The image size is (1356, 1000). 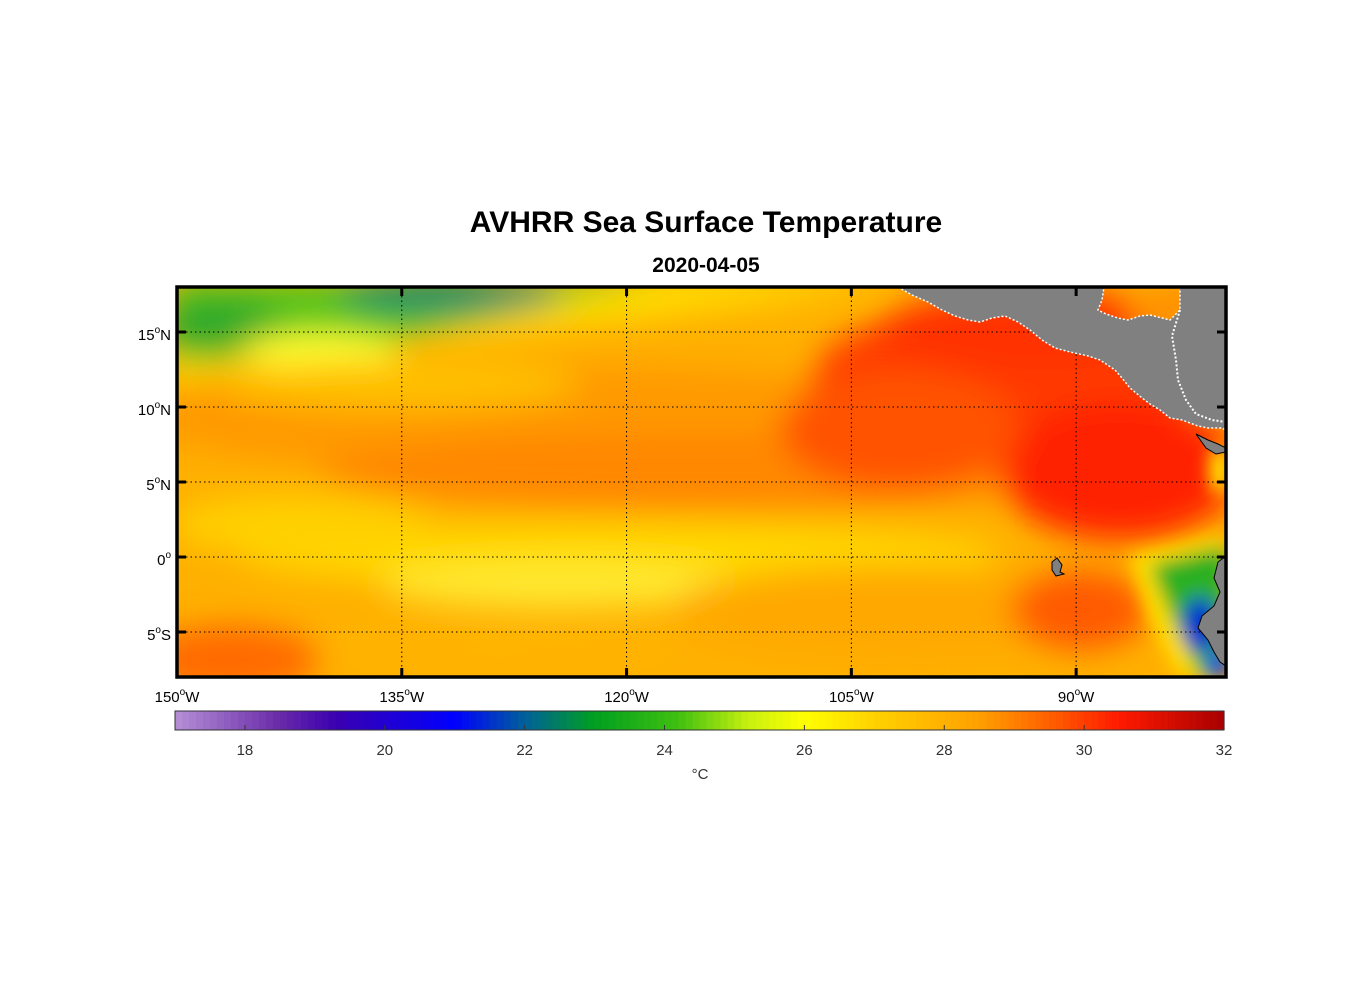 What do you see at coordinates (703, 746) in the screenshot?
I see `colorbar: 18 20 22 24 26 28 30 32 °C` at bounding box center [703, 746].